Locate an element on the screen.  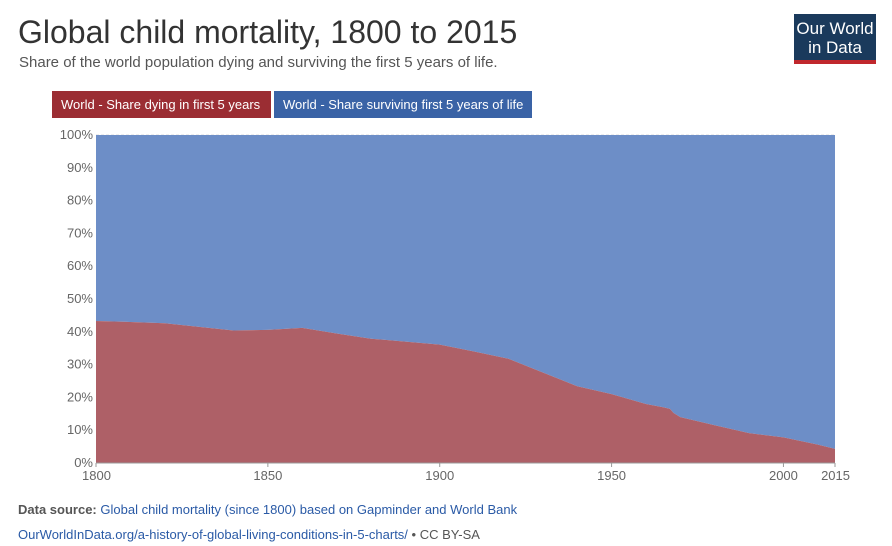
y-tick-label: 70% is located at coordinates (80, 232).